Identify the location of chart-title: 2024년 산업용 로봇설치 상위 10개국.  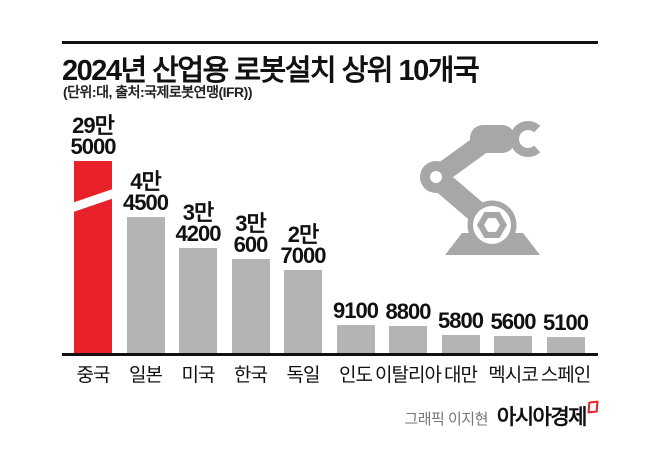
(271, 71).